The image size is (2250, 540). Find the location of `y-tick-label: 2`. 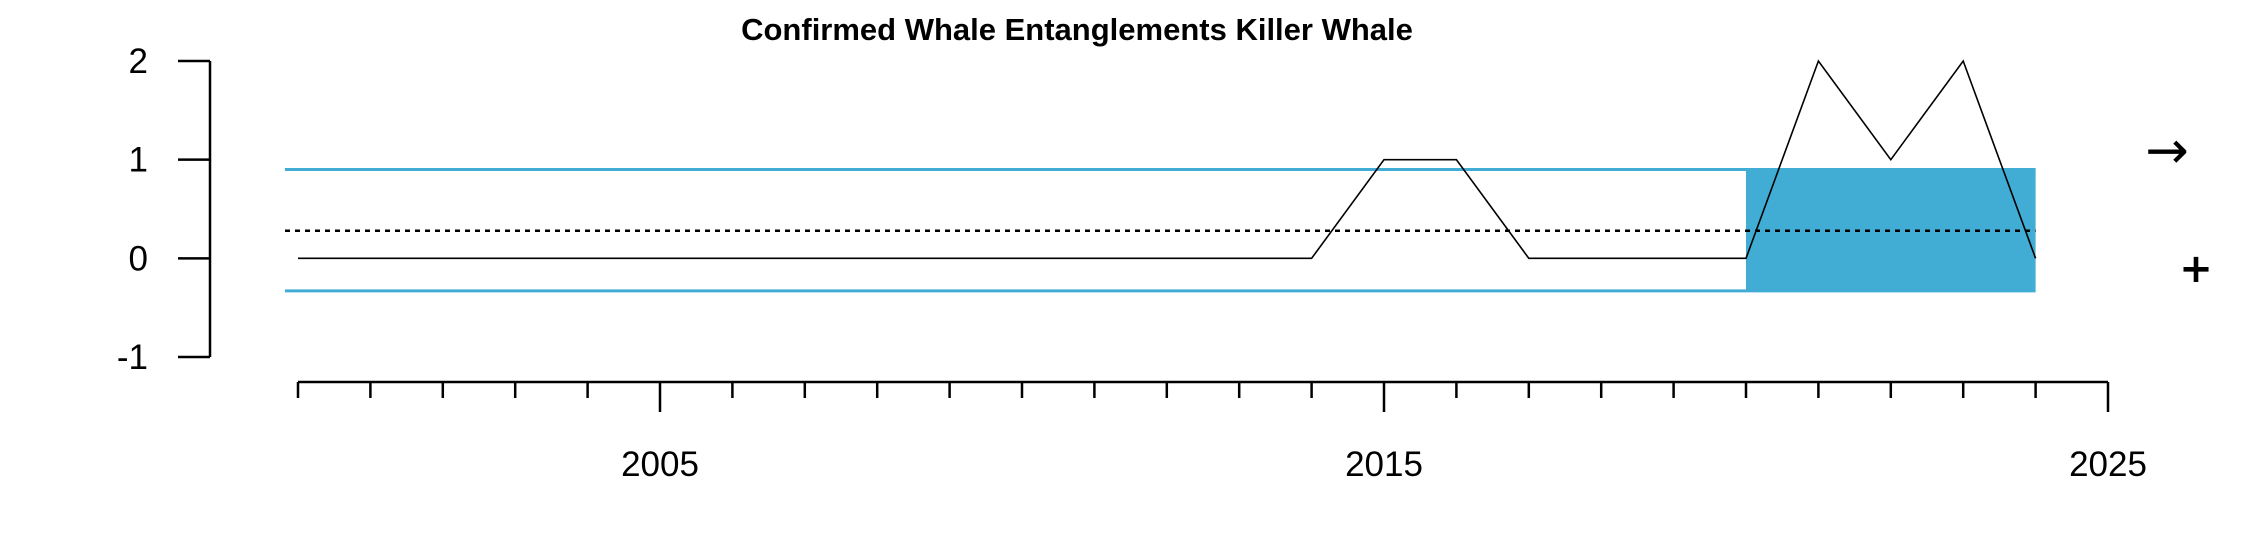

y-tick-label: 2 is located at coordinates (138, 61).